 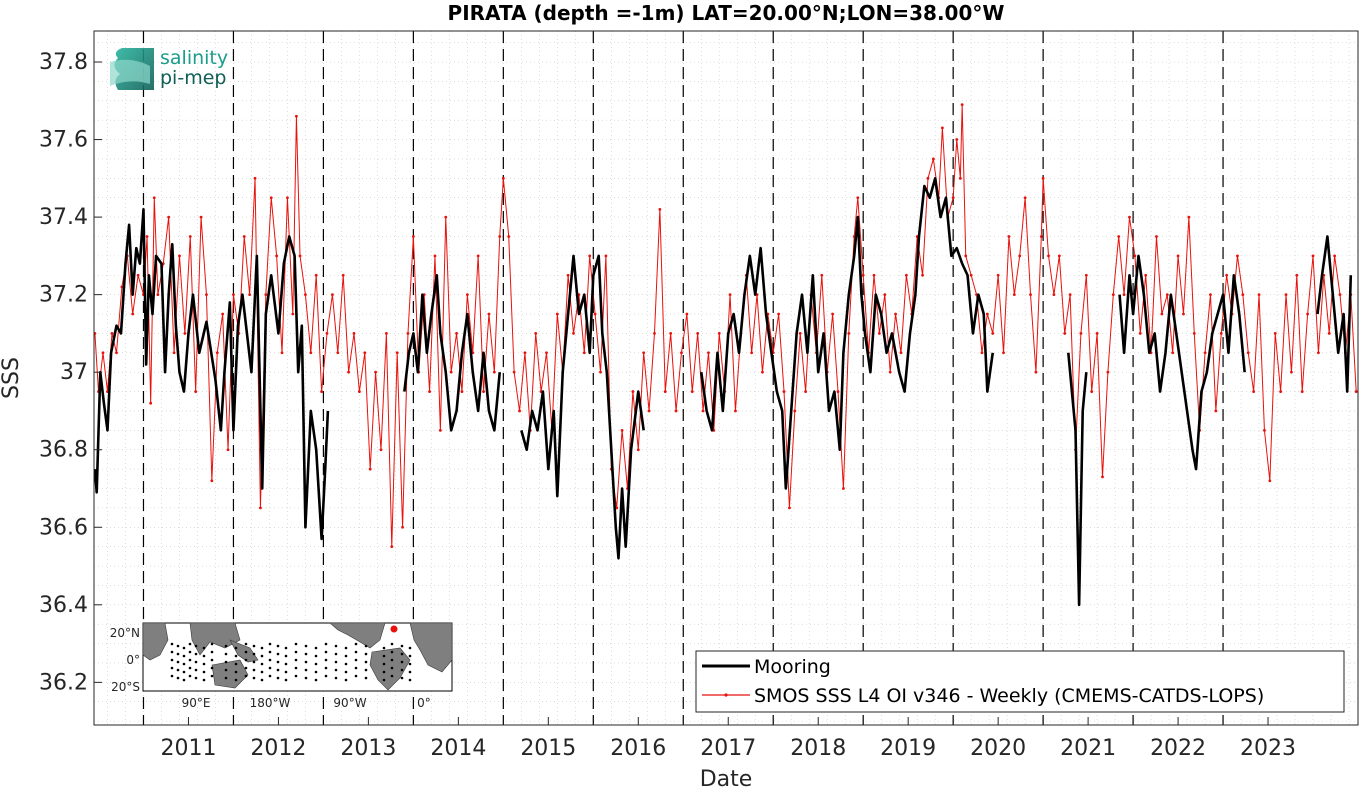 I want to click on inset-landmasses, so click(x=297, y=656).